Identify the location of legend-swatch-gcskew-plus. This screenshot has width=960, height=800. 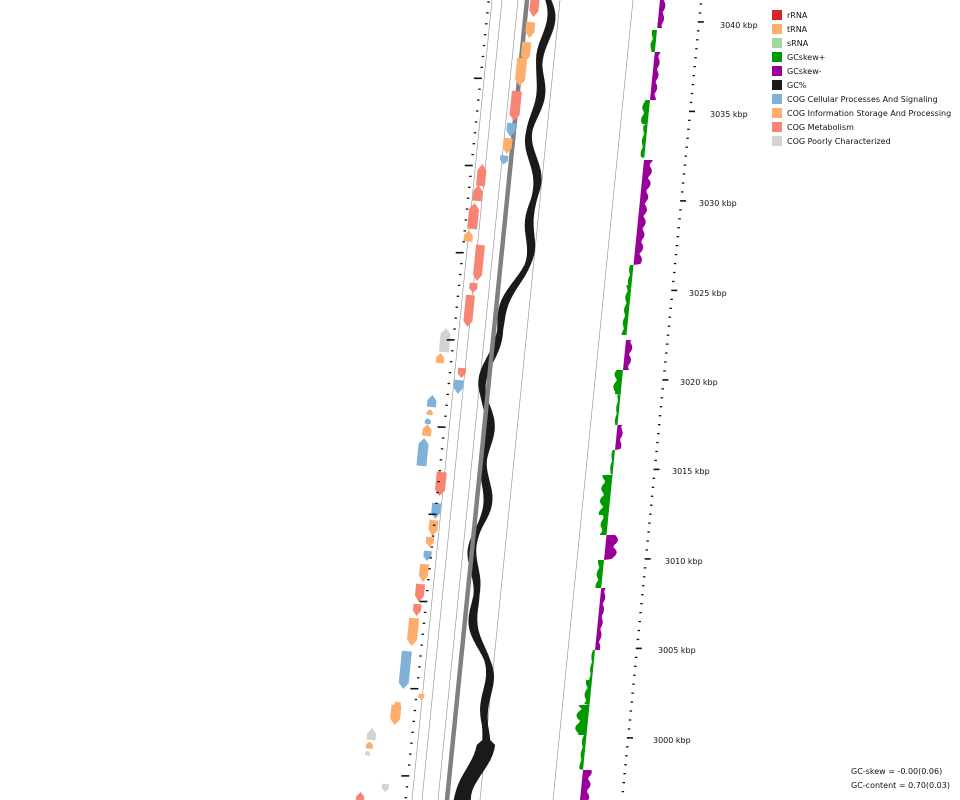
(777, 57).